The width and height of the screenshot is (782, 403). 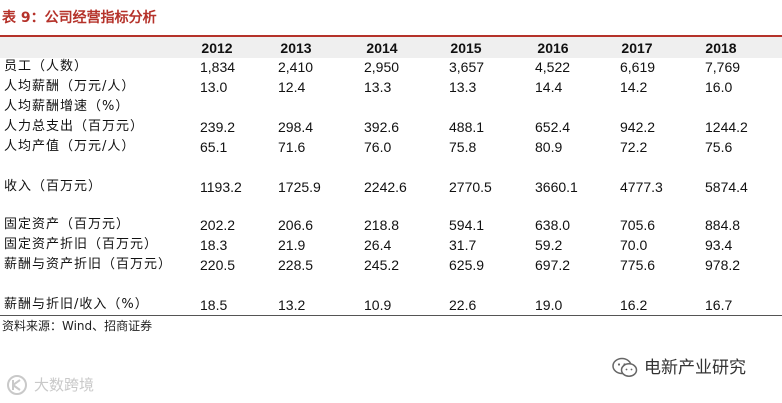 What do you see at coordinates (217, 48) in the screenshot?
I see `year-header: 2012` at bounding box center [217, 48].